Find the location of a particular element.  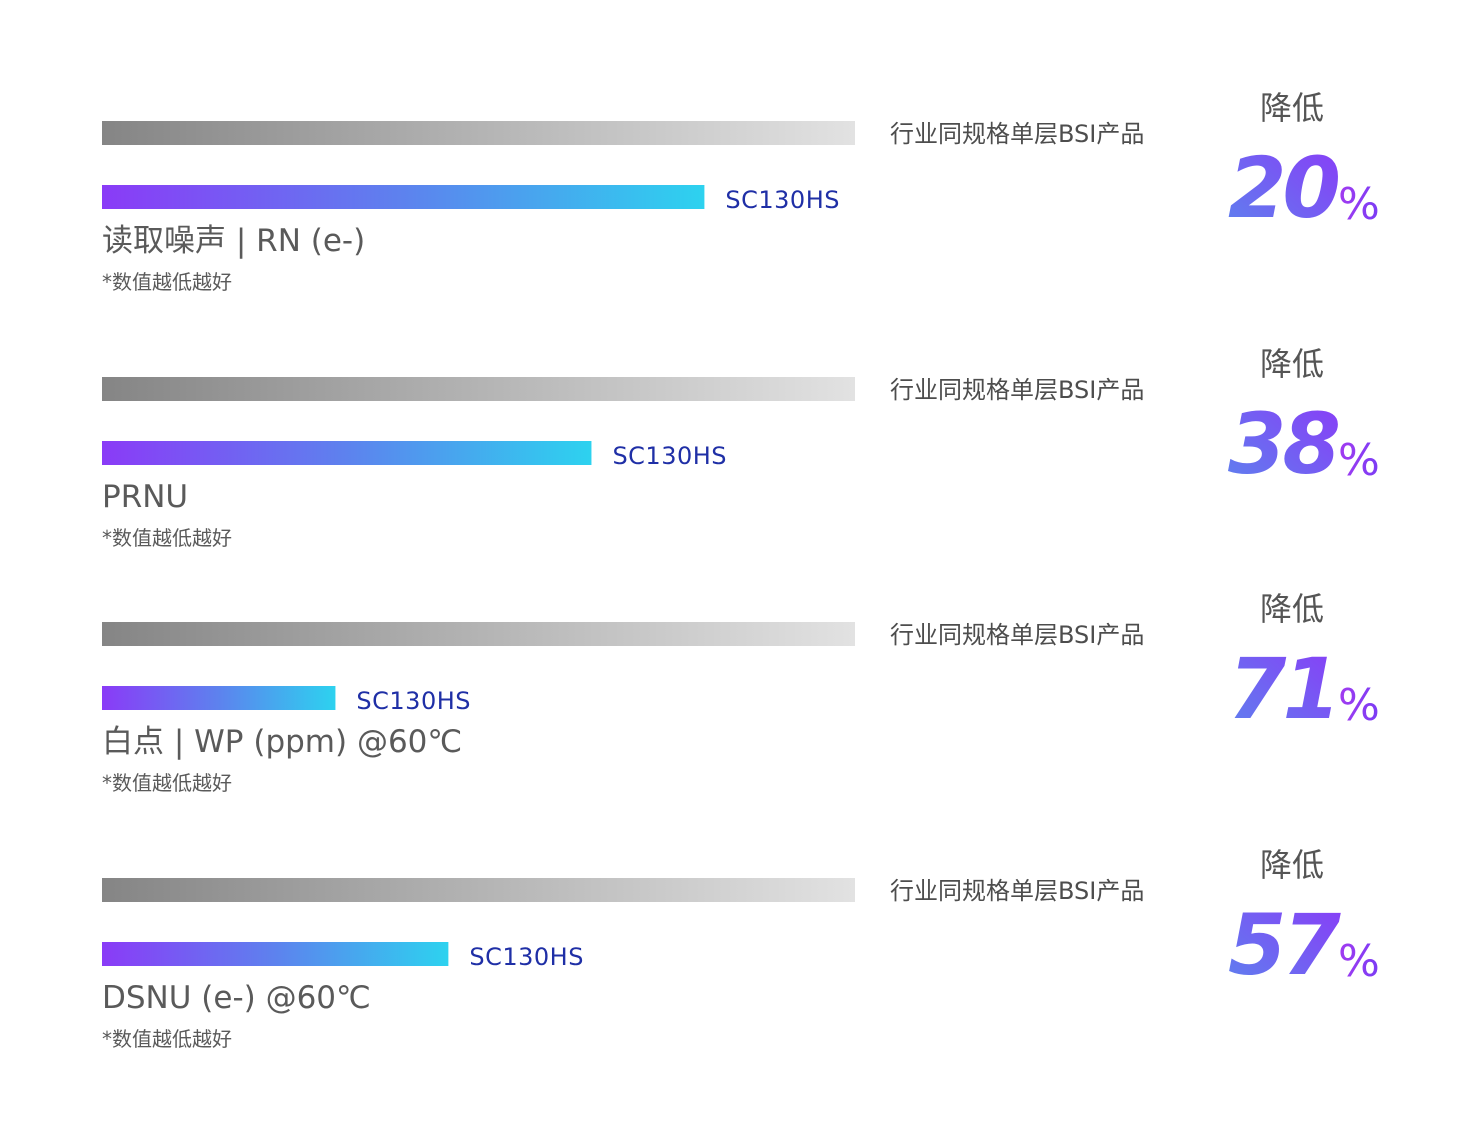

metric-name: DSNU (e-) @60℃ is located at coordinates (236, 998).